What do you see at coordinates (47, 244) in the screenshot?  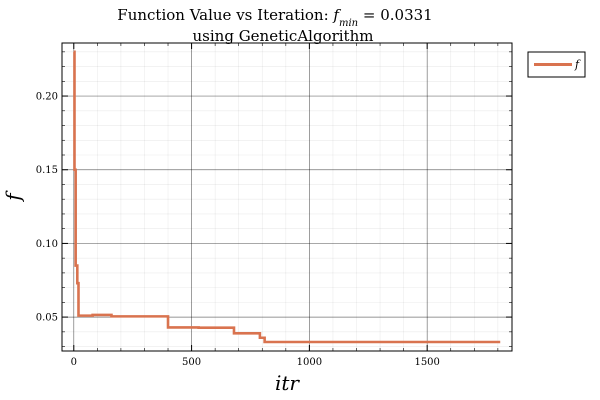 I see `y-tick-label: 0.10` at bounding box center [47, 244].